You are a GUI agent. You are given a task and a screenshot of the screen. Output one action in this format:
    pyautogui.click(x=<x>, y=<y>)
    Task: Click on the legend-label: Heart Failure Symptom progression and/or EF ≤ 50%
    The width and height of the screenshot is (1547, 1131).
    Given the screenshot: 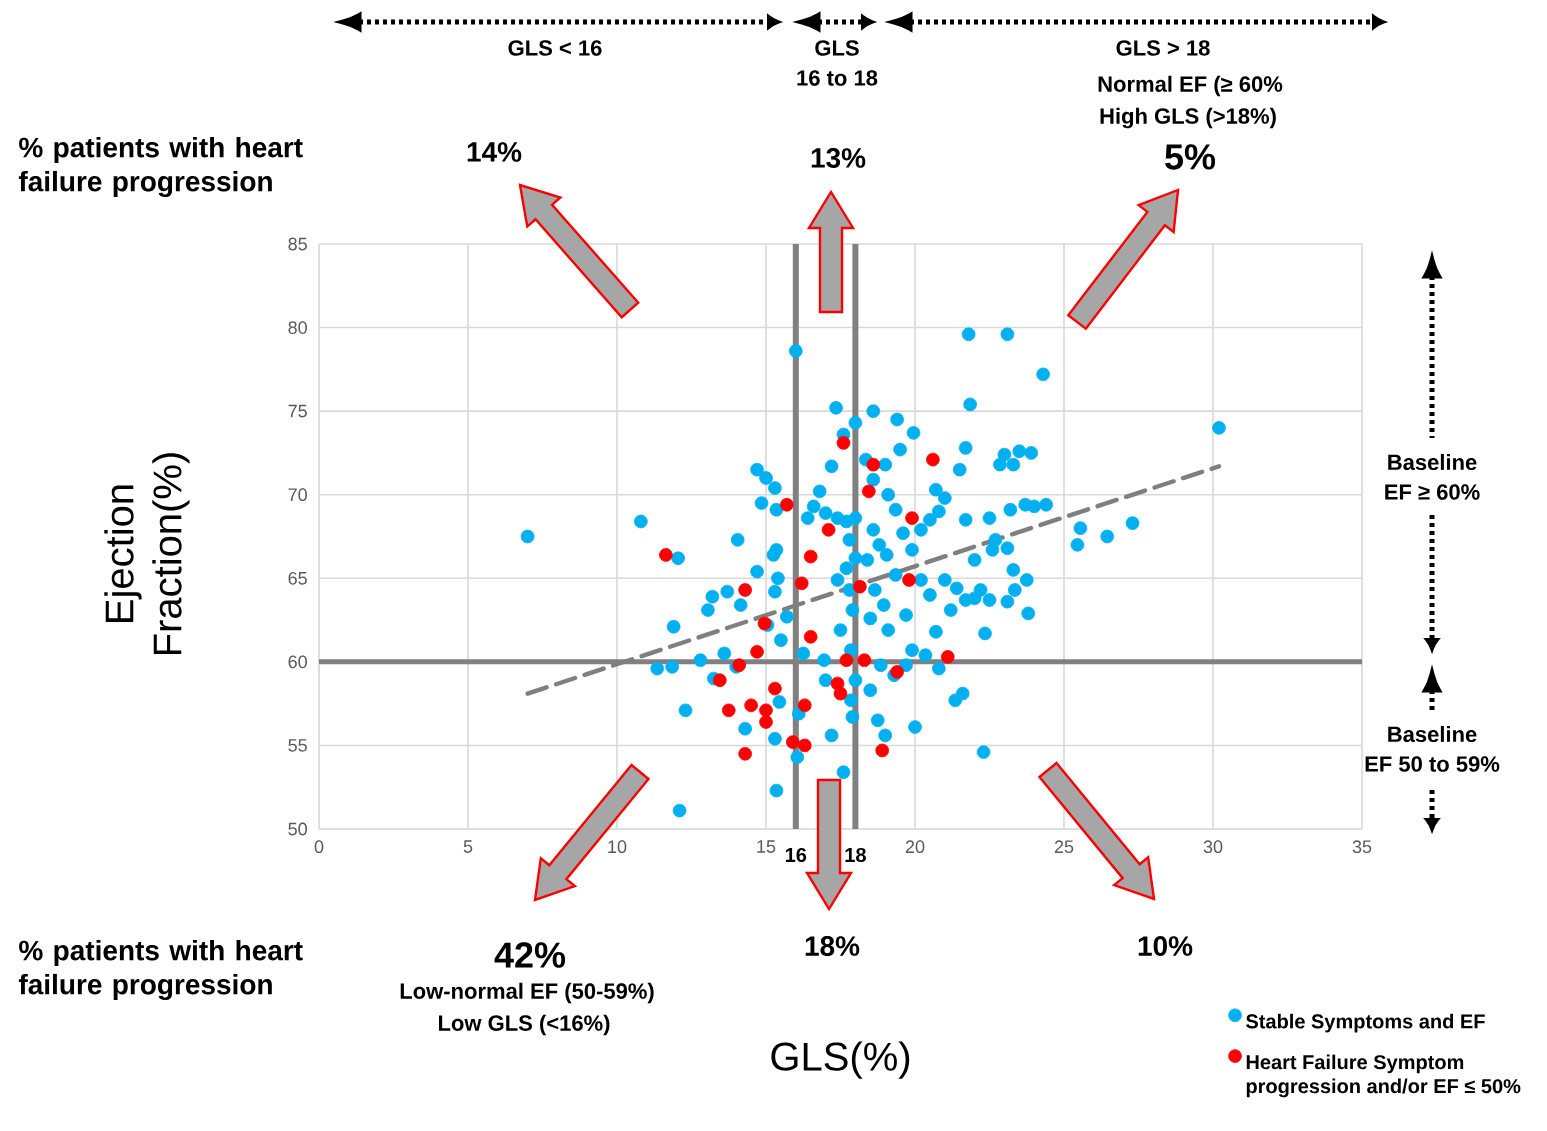 What is the action you would take?
    pyautogui.click(x=1383, y=1076)
    